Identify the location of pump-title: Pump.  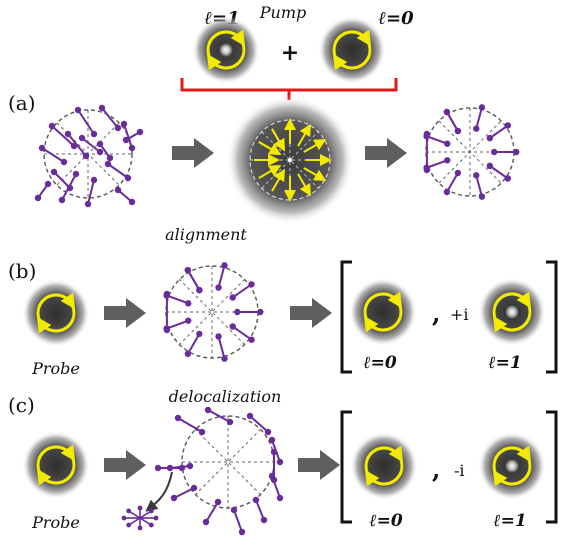
(282, 12).